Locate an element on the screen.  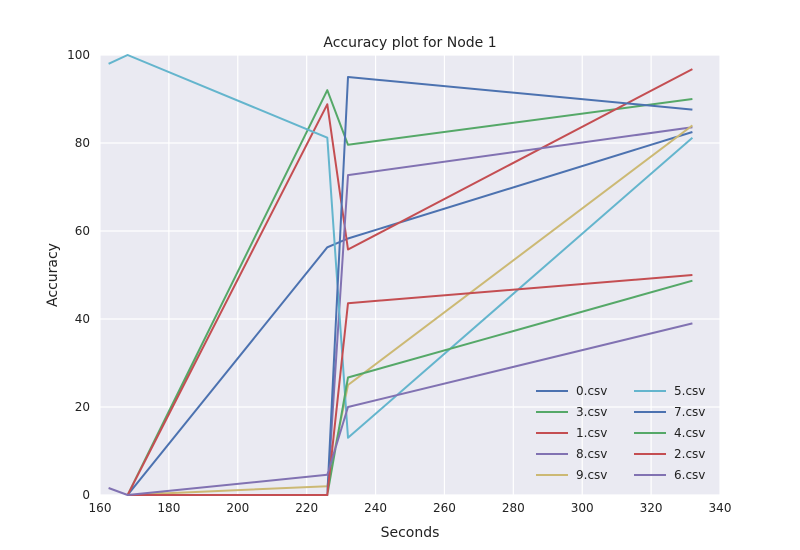
legend-item: 9.csv is located at coordinates (571, 475).